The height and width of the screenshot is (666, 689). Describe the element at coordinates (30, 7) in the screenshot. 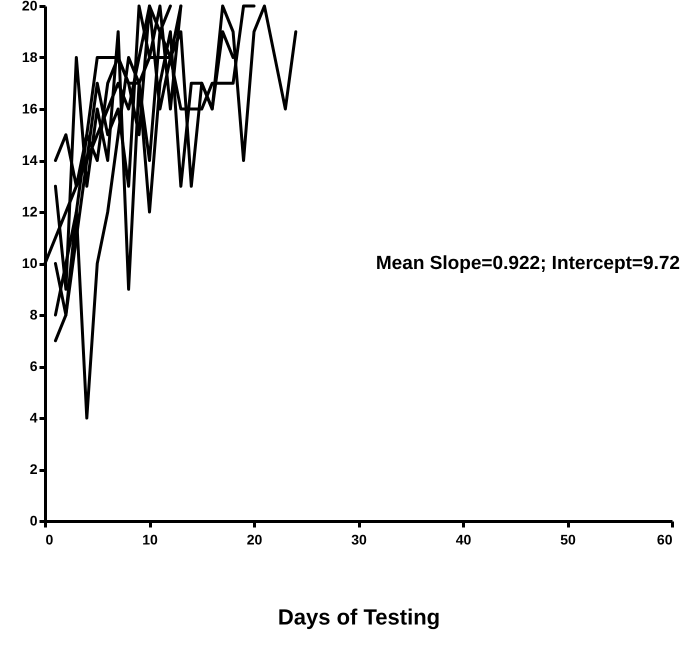

I see `y-tick-label: 20` at that location.